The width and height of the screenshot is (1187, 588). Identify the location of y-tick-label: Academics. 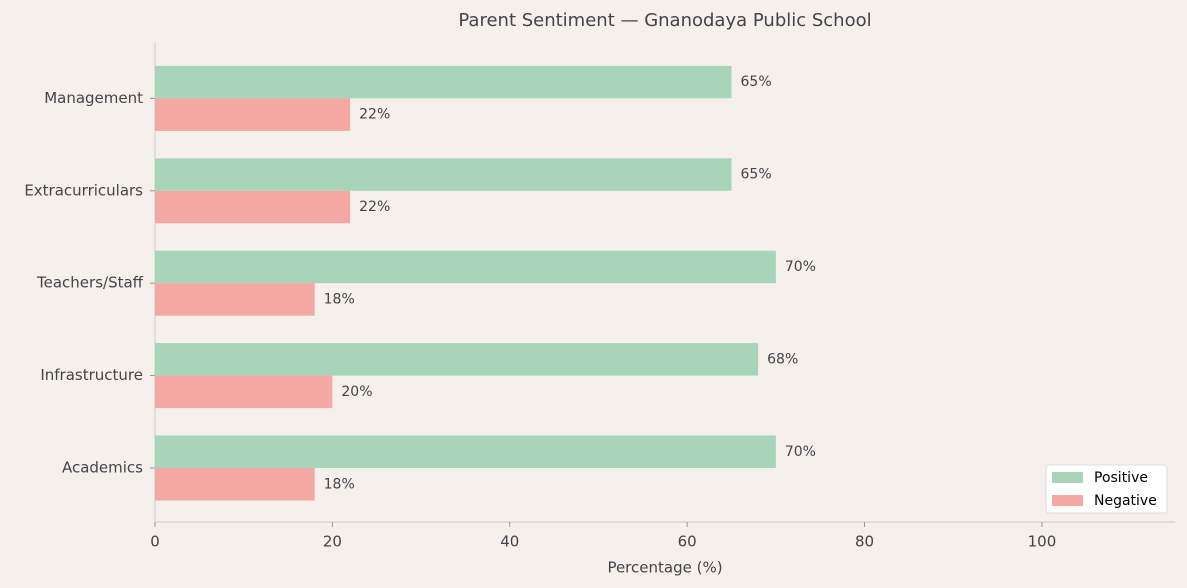
(102, 468).